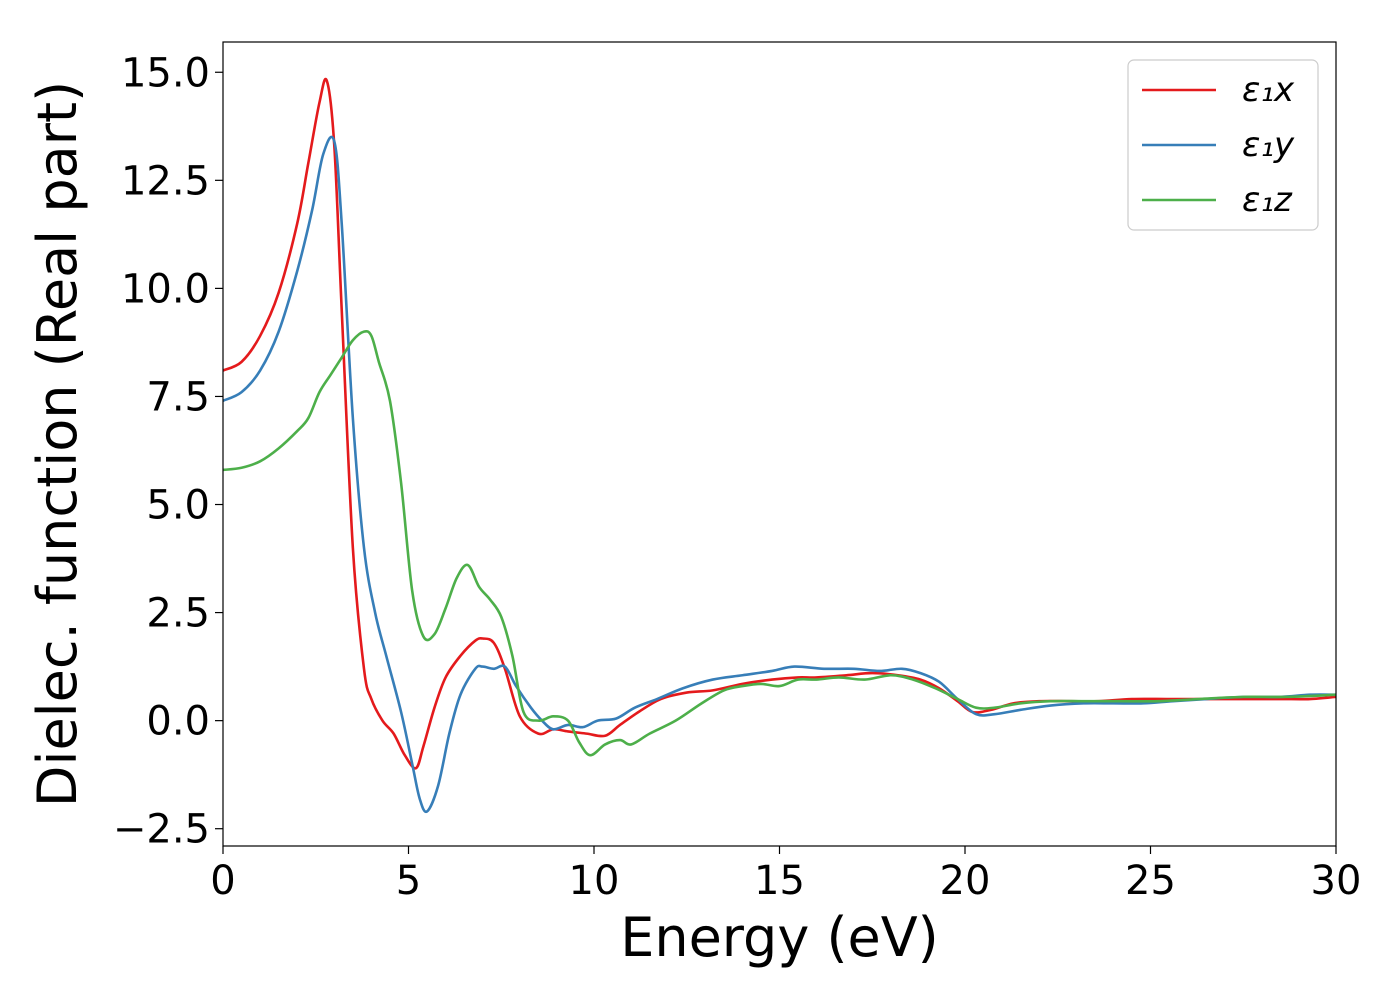  I want to click on legend-label-3: ε₁z, so click(1267, 200).